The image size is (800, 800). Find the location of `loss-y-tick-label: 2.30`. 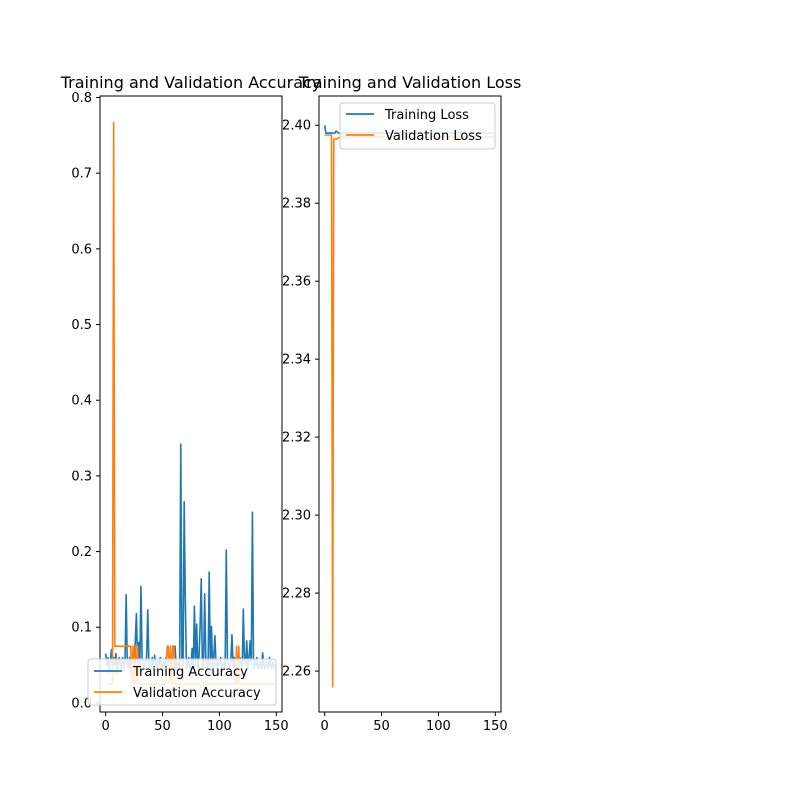

loss-y-tick-label: 2.30 is located at coordinates (296, 516).